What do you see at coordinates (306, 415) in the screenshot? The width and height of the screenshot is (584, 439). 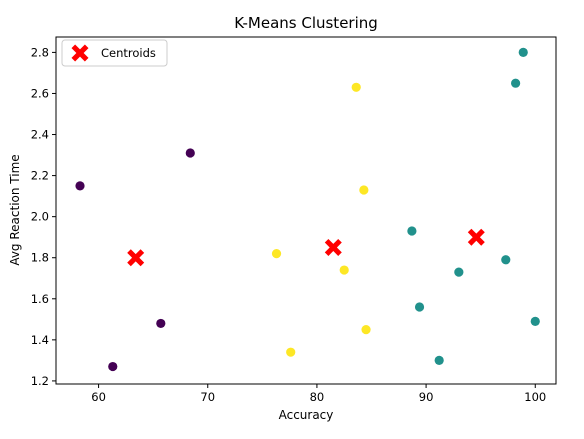 I see `x-axis-label: Accuracy` at bounding box center [306, 415].